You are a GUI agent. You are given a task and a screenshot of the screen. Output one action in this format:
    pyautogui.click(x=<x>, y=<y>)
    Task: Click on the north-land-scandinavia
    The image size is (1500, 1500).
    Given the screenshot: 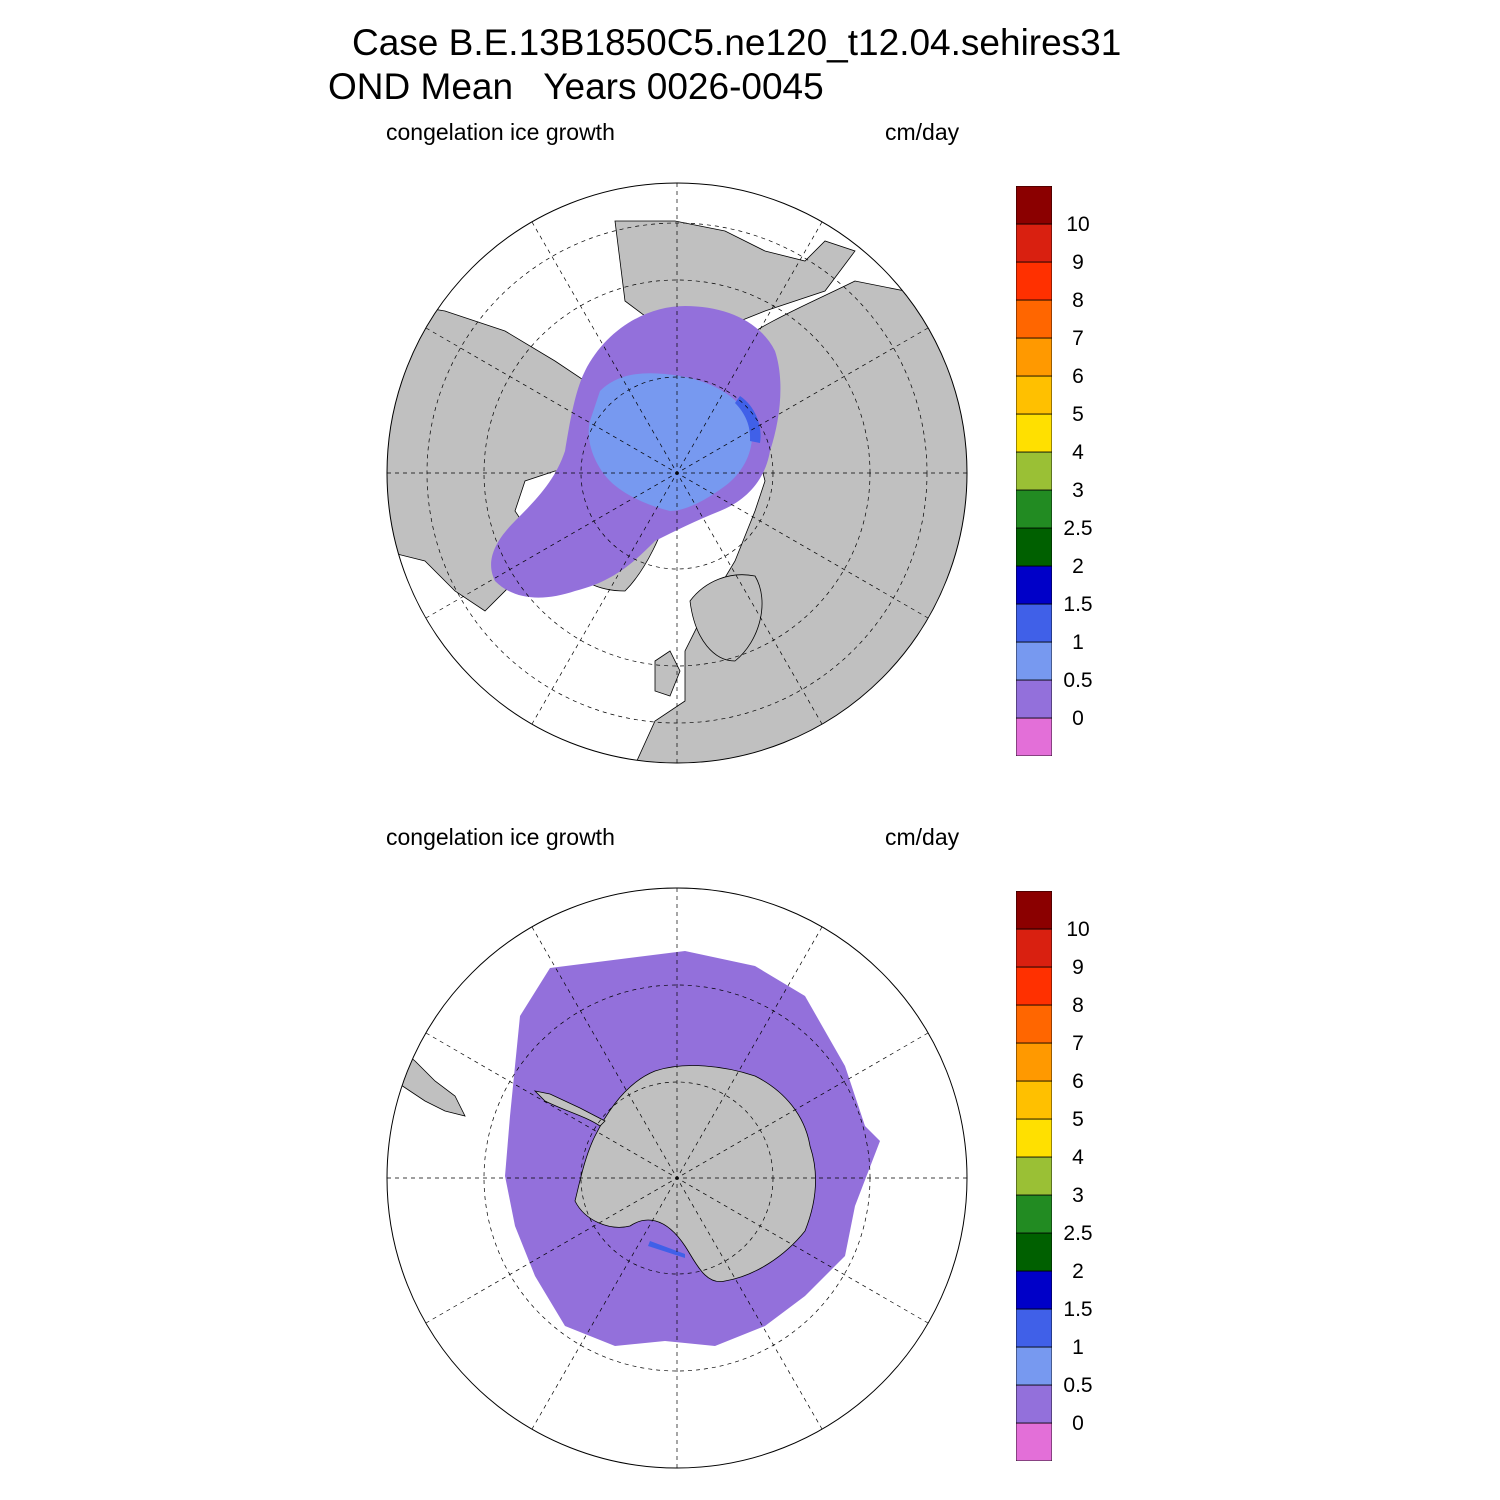 What is the action you would take?
    pyautogui.click(x=726, y=618)
    